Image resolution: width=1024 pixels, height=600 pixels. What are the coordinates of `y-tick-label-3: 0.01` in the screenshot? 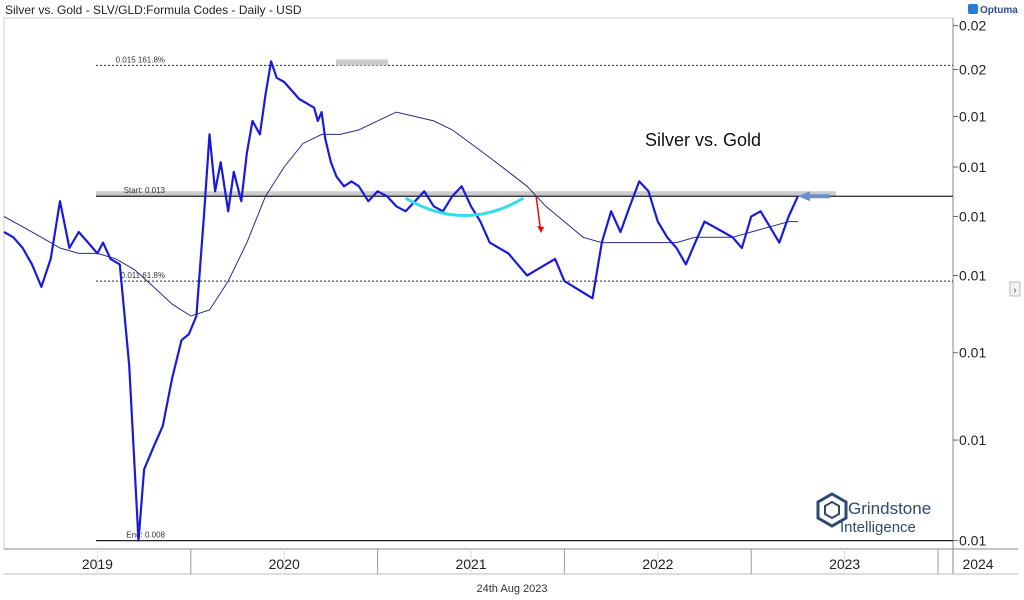 It's located at (972, 167).